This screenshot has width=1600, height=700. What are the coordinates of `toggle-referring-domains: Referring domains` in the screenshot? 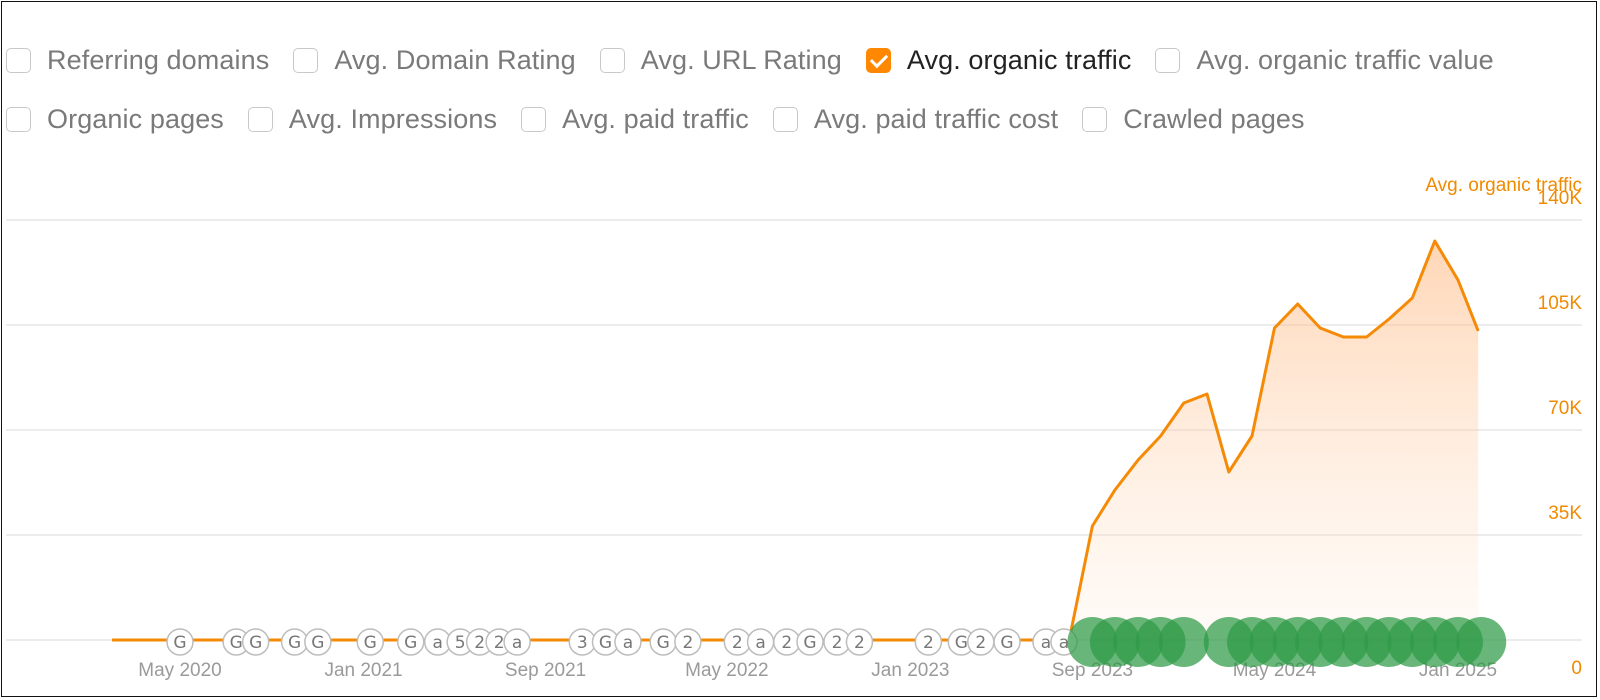 It's located at (137, 60).